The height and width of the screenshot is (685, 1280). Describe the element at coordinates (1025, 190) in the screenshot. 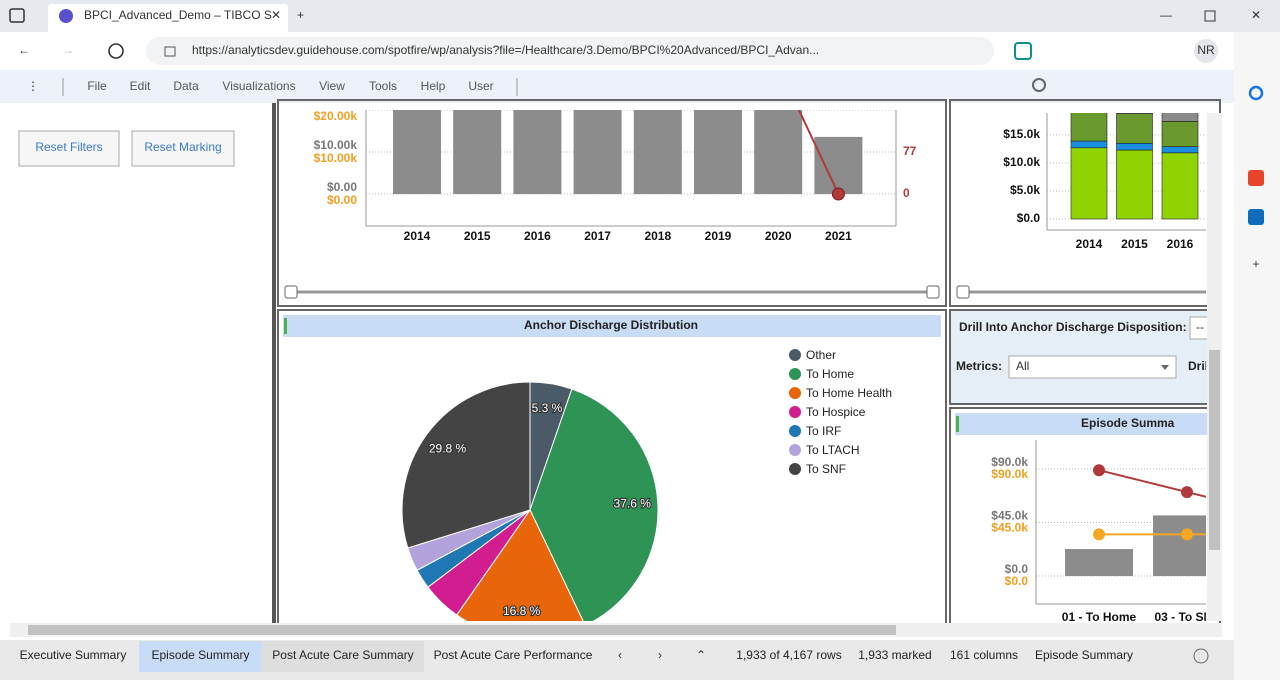

I see `y-tick-label: $5.0k` at that location.